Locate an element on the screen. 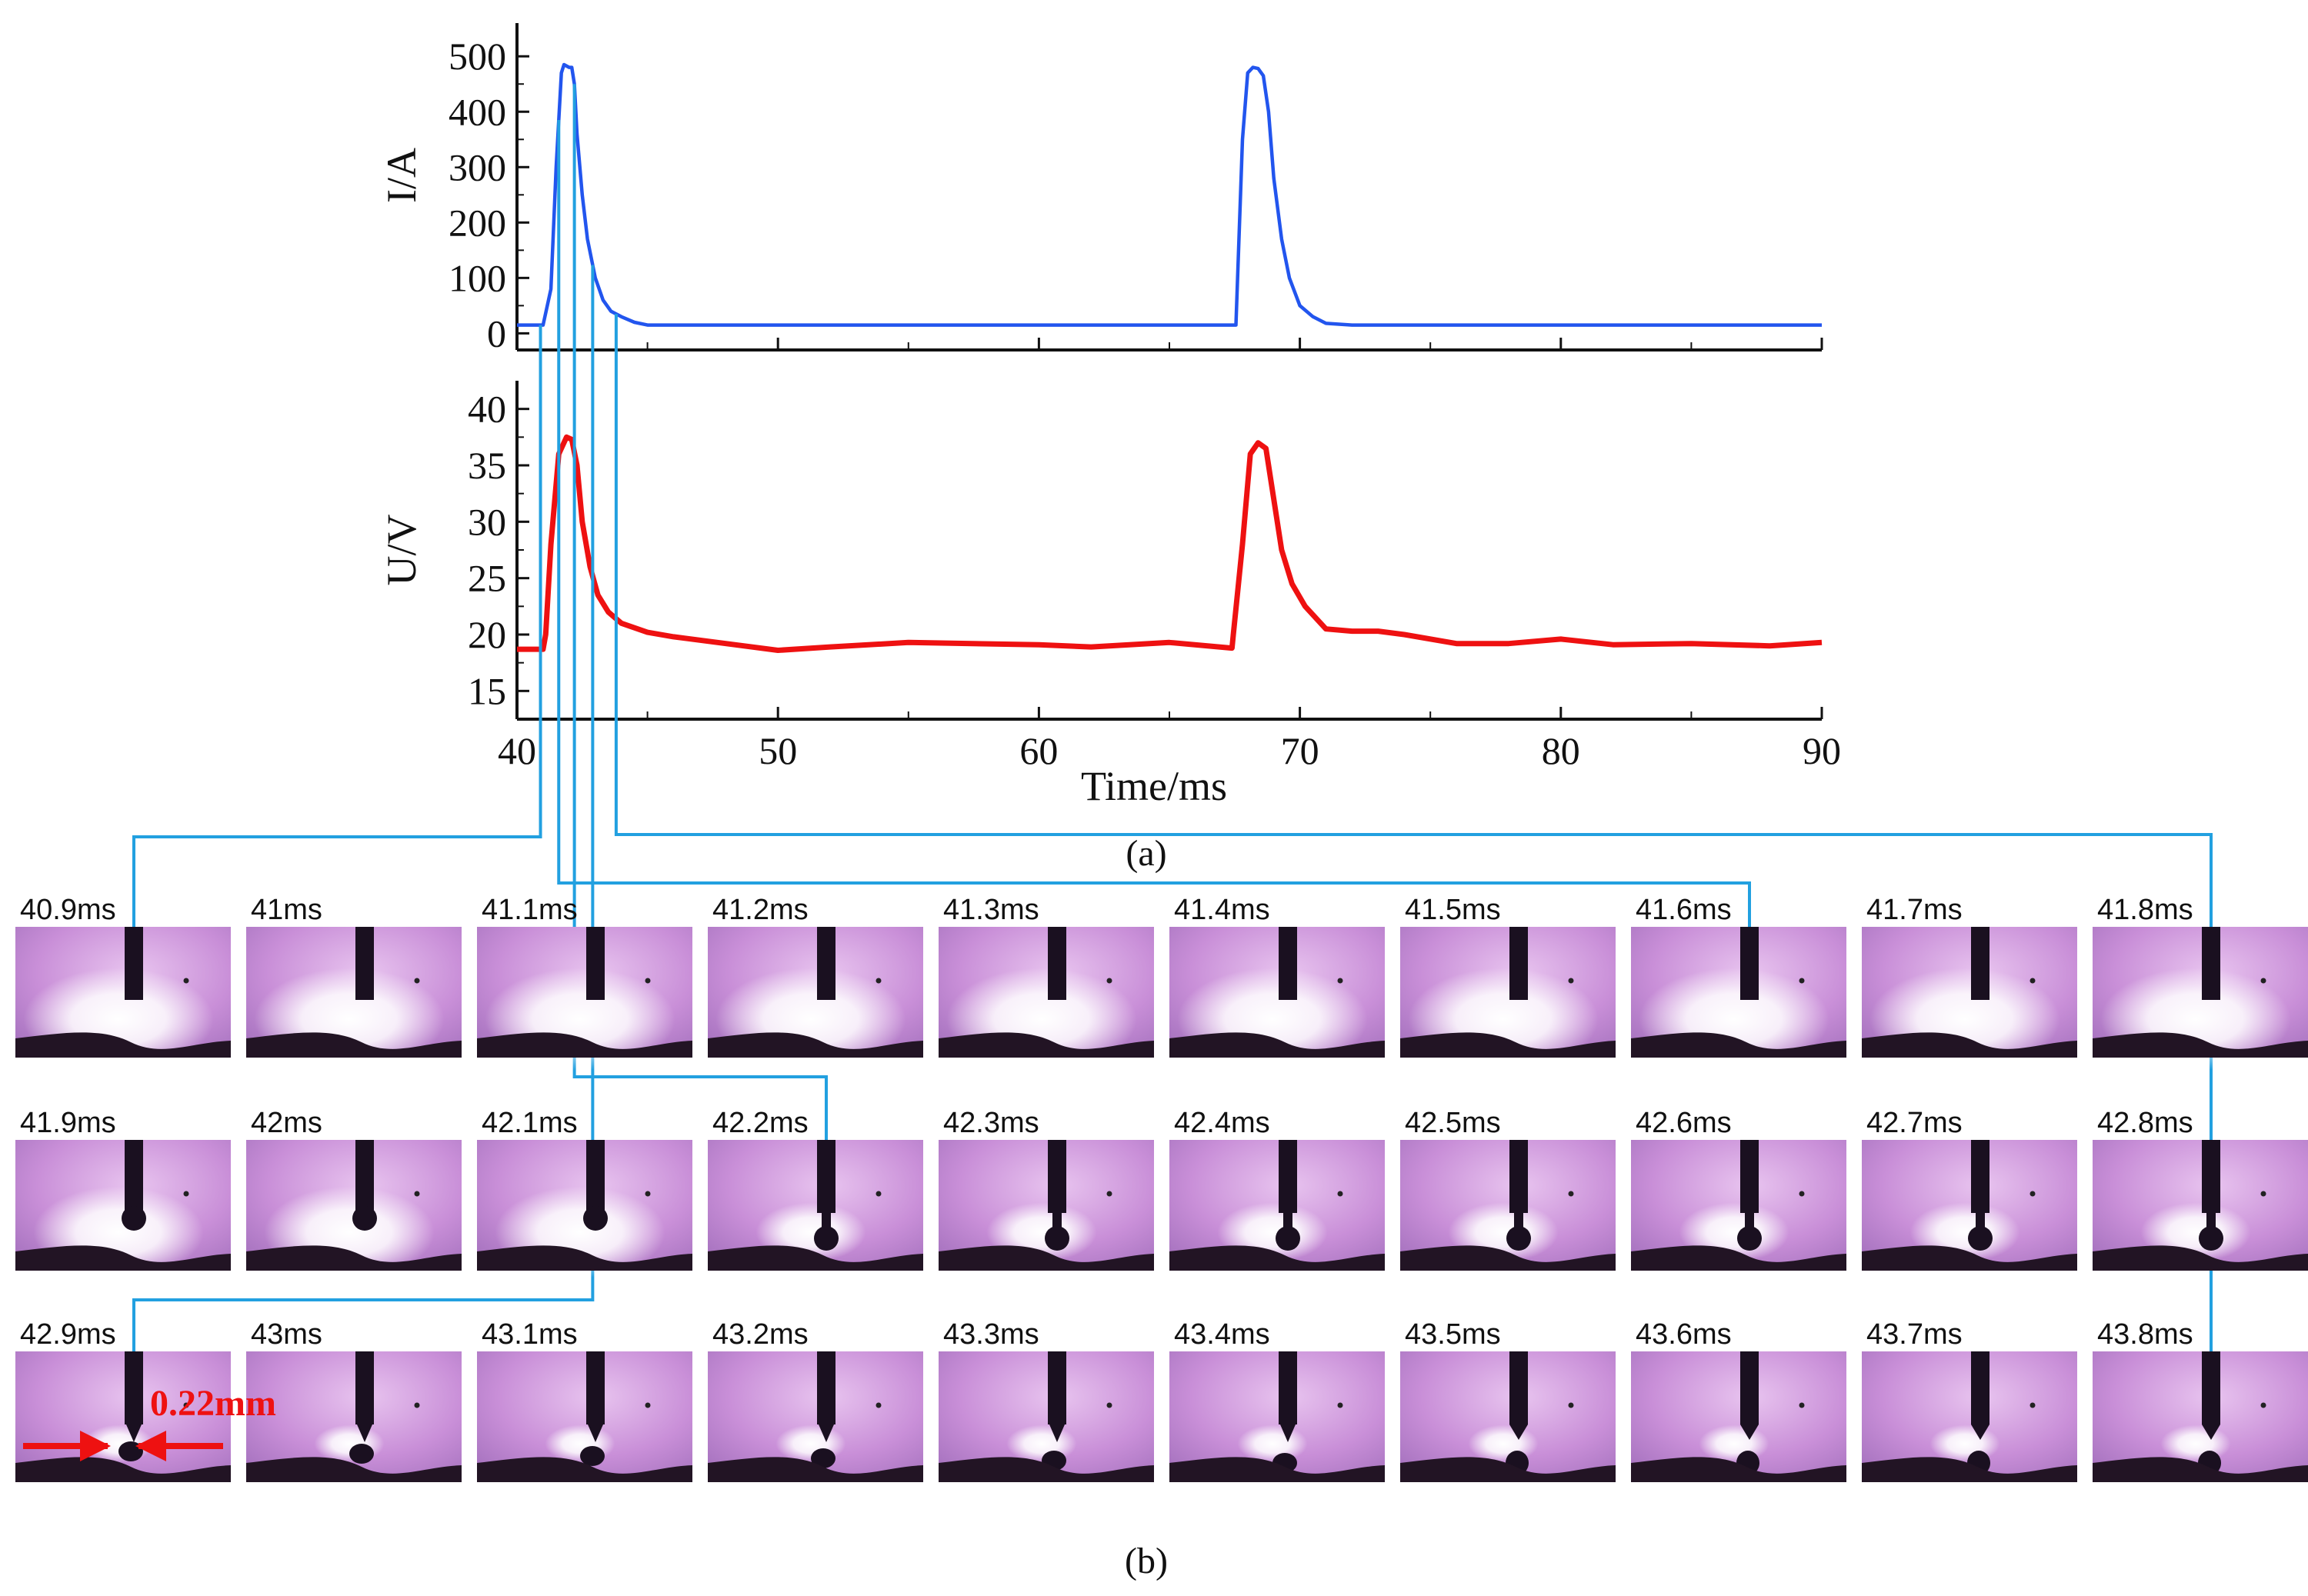 Image resolution: width=2308 pixels, height=1596 pixels. frame-time-label: 43.1ms is located at coordinates (530, 1334).